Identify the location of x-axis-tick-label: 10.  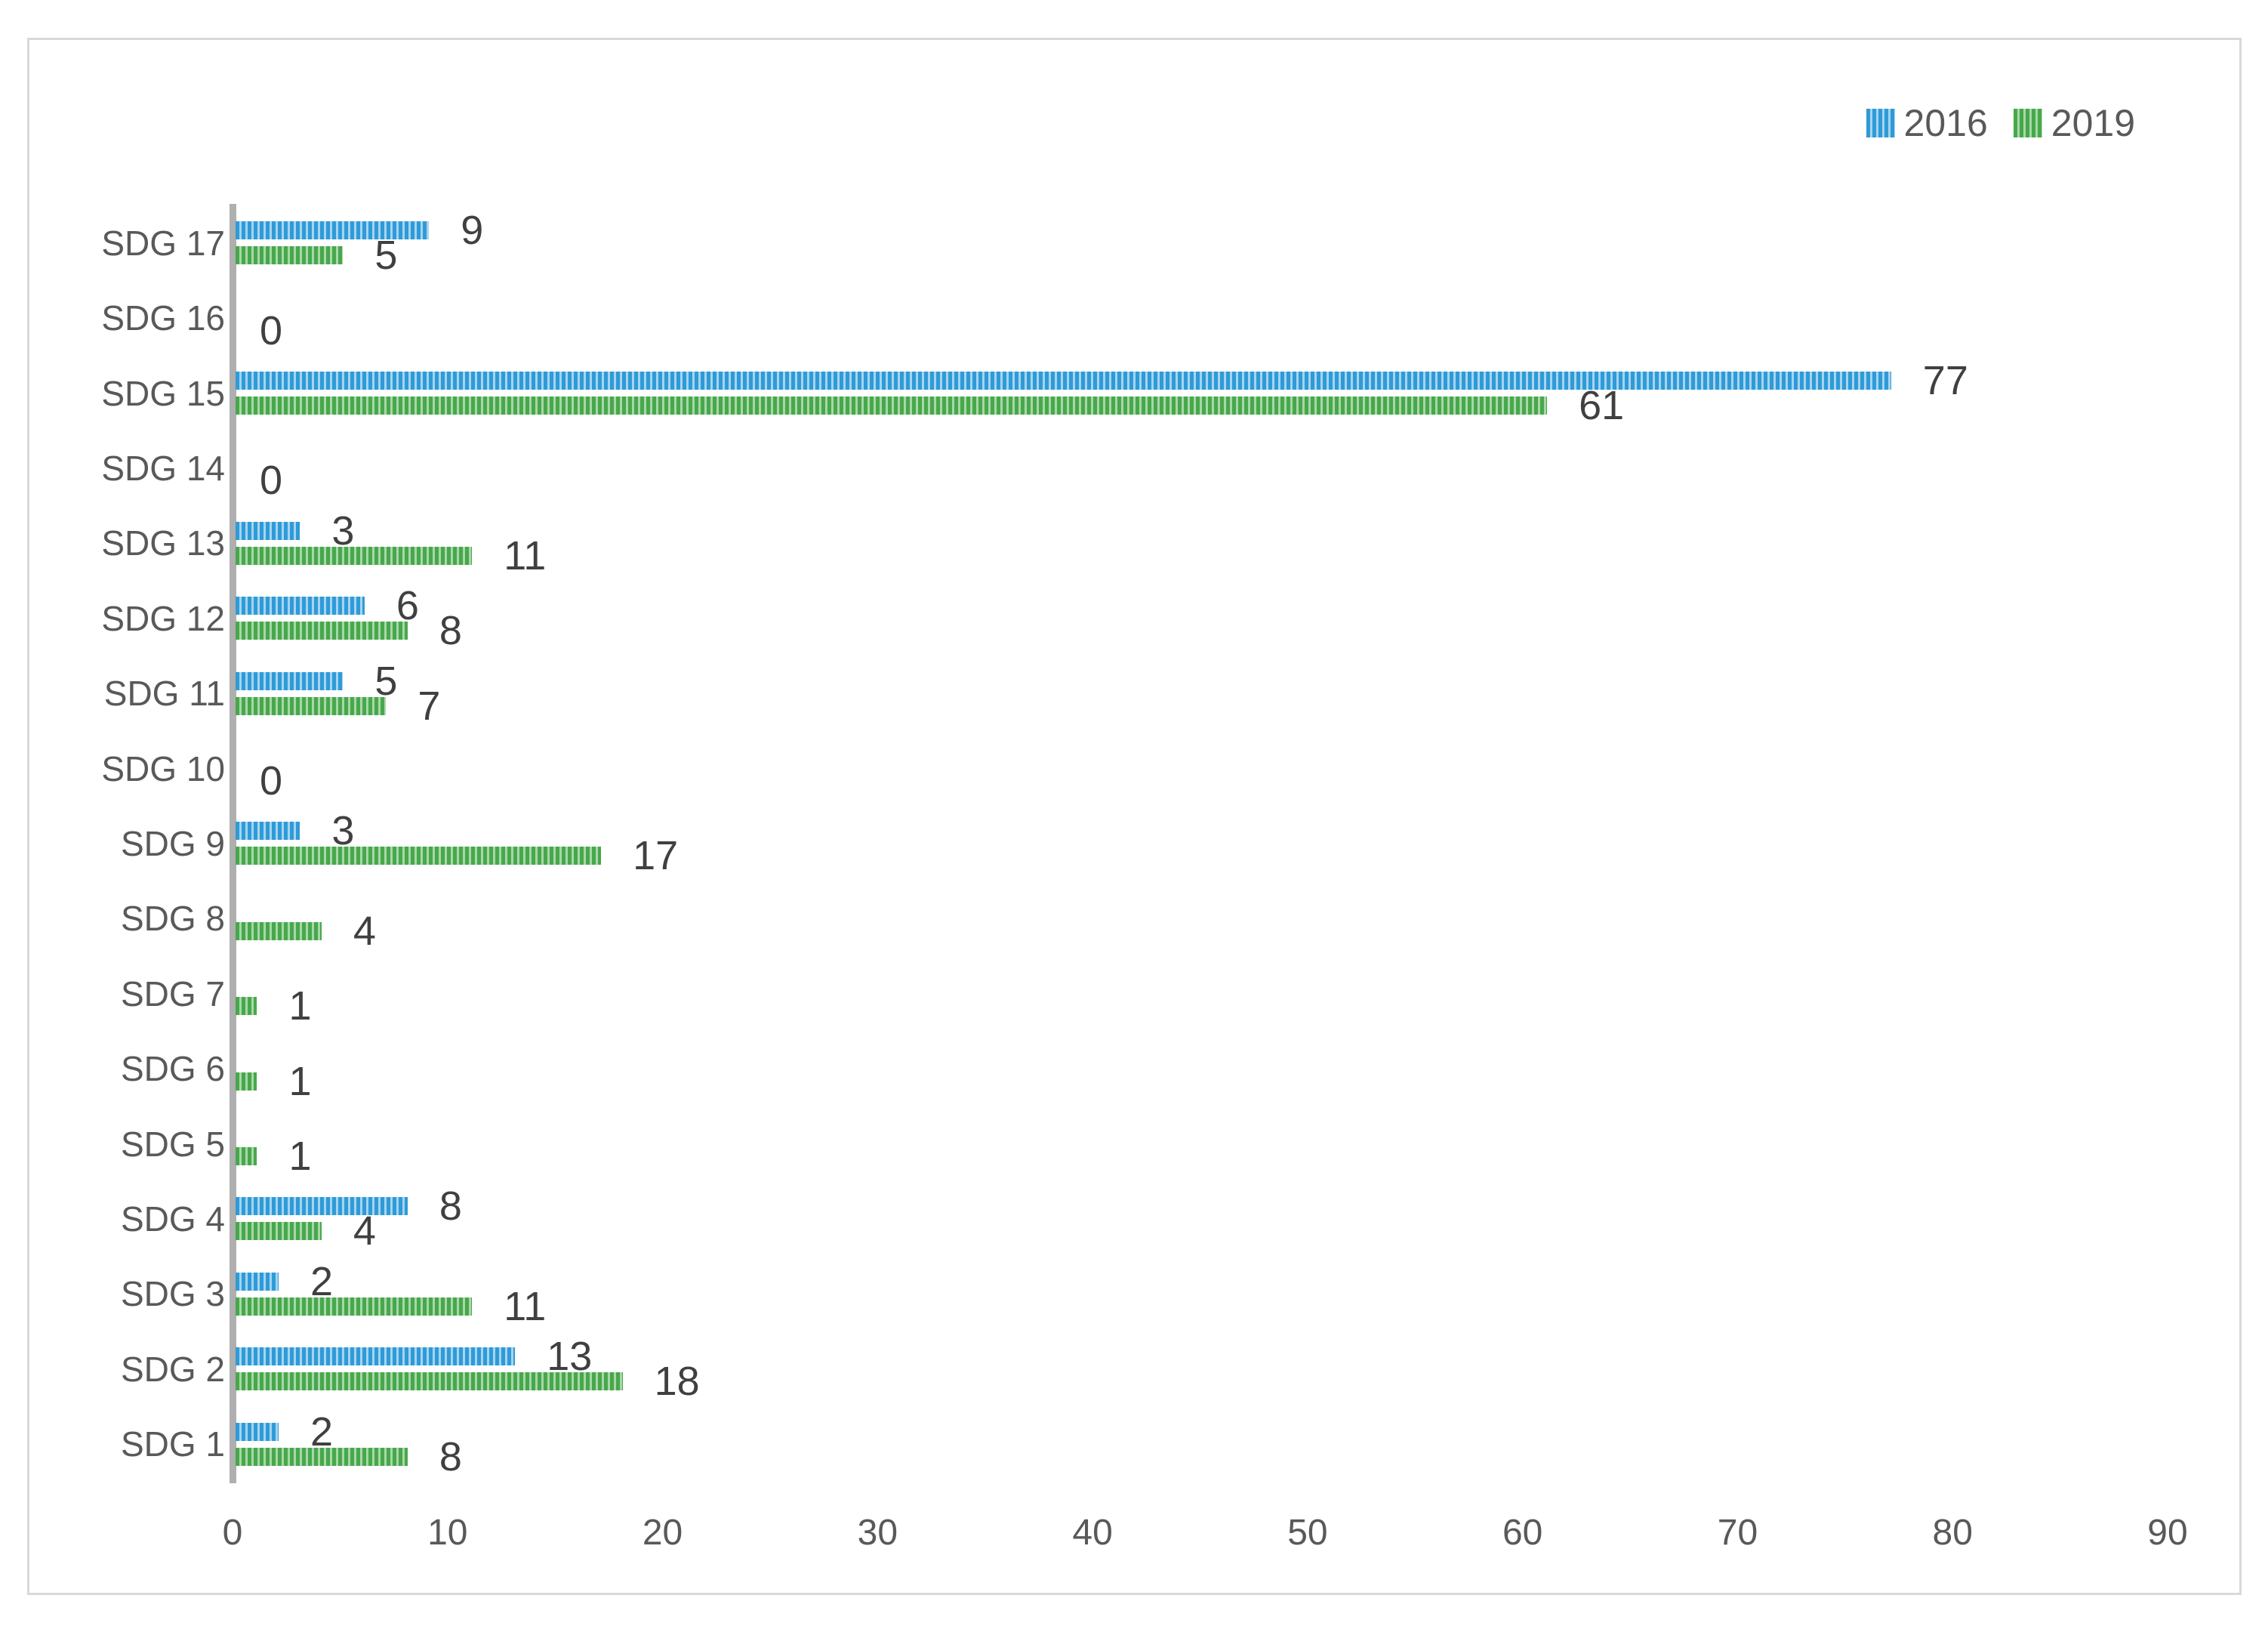
(447, 1533).